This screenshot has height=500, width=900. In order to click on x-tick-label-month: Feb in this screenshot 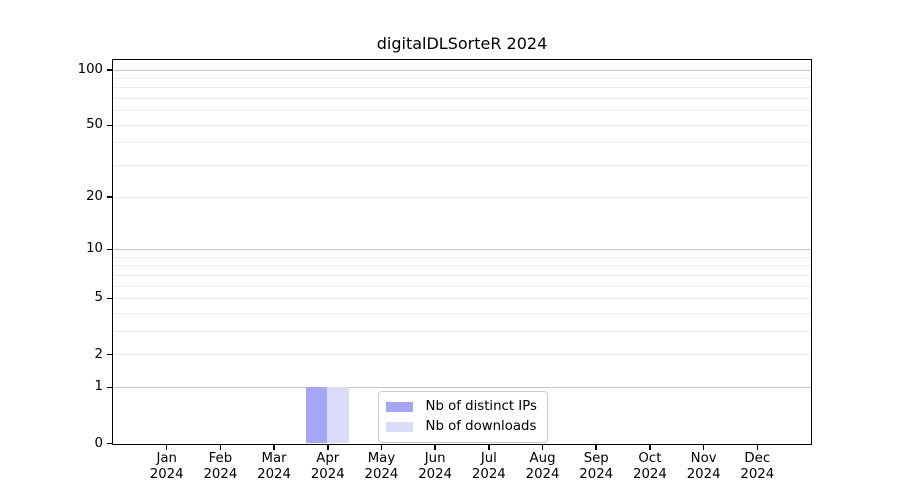, I will do `click(220, 458)`.